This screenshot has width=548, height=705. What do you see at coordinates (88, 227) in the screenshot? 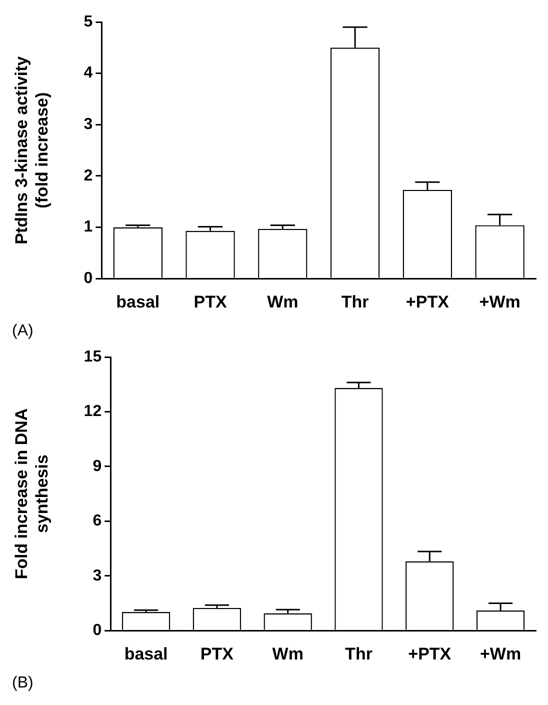
I see `y-tick-label: 1` at bounding box center [88, 227].